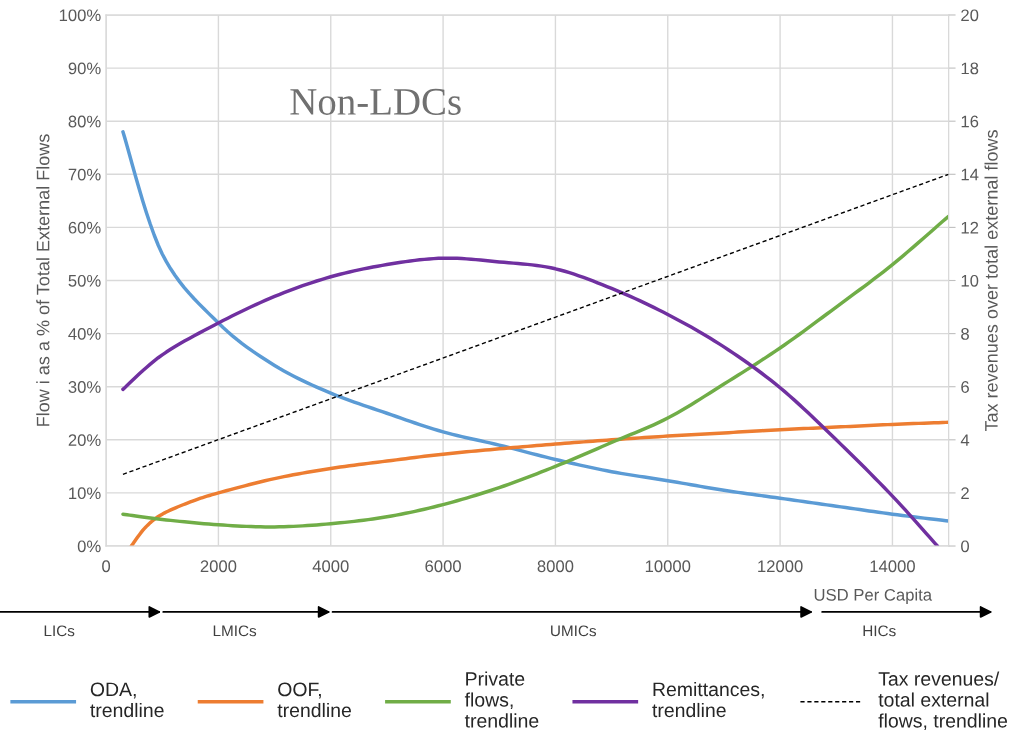 This screenshot has width=1020, height=749. Describe the element at coordinates (84, 440) in the screenshot. I see `y-tick-label: 20%` at that location.